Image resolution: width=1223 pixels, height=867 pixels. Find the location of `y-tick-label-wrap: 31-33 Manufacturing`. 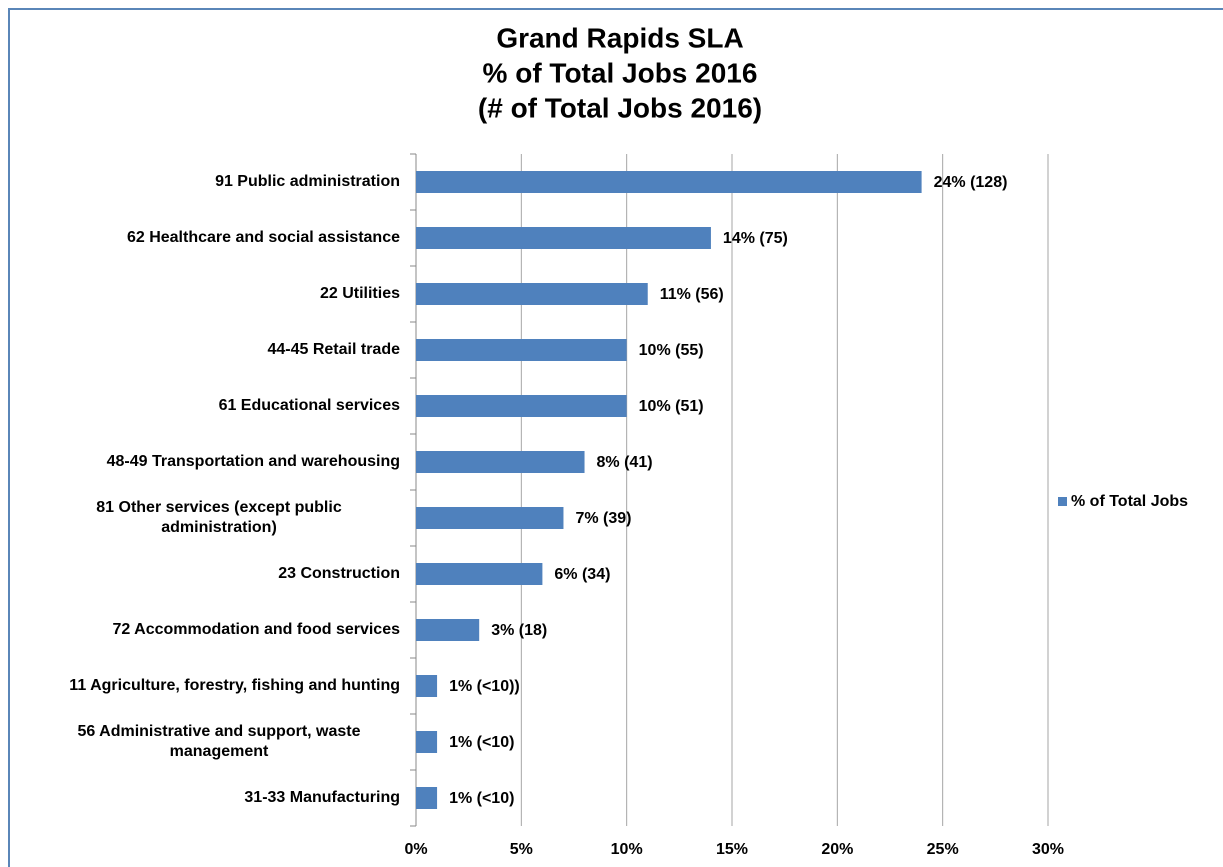

y-tick-label-wrap: 31-33 Manufacturing is located at coordinates (210, 798).